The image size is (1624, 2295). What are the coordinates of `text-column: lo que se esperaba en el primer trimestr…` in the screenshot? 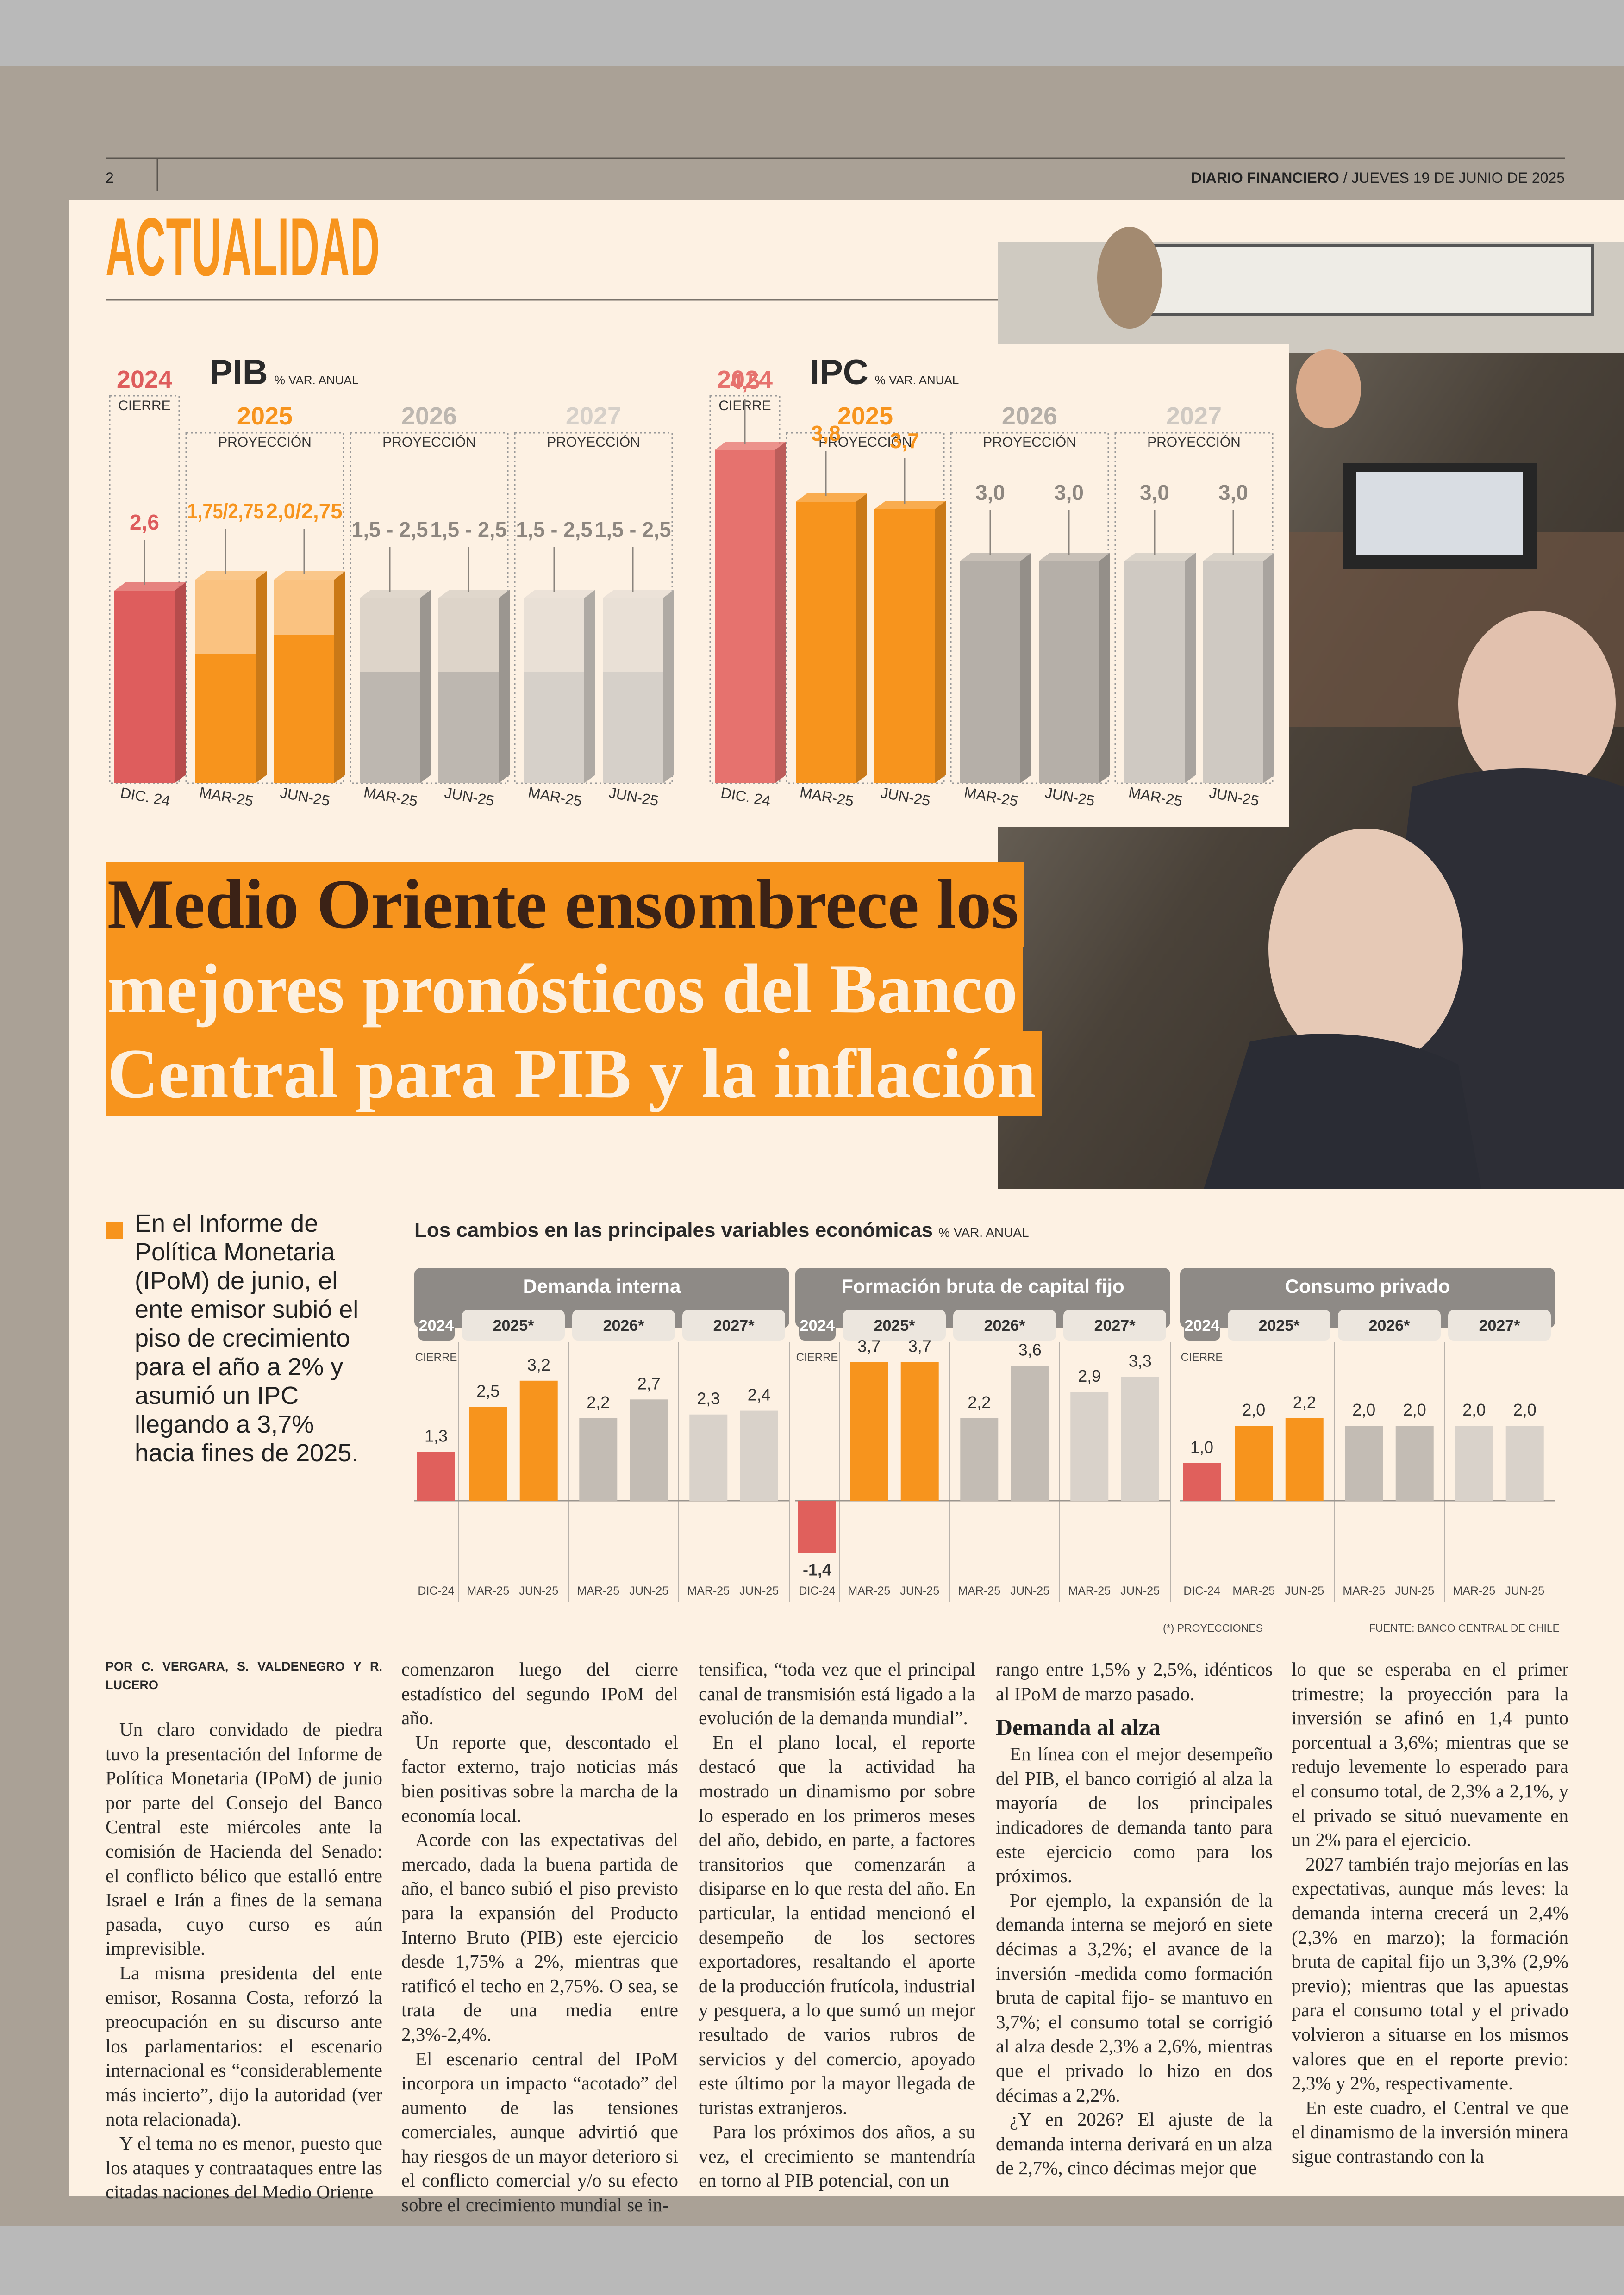 It's located at (1430, 1913).